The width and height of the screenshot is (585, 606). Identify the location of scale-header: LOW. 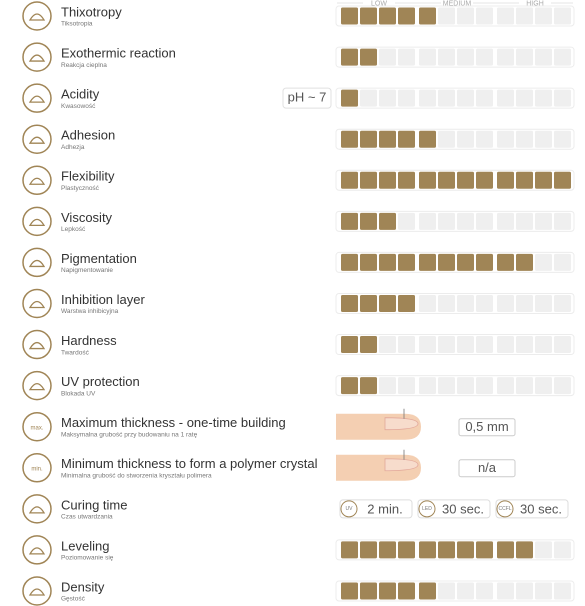
(379, 3).